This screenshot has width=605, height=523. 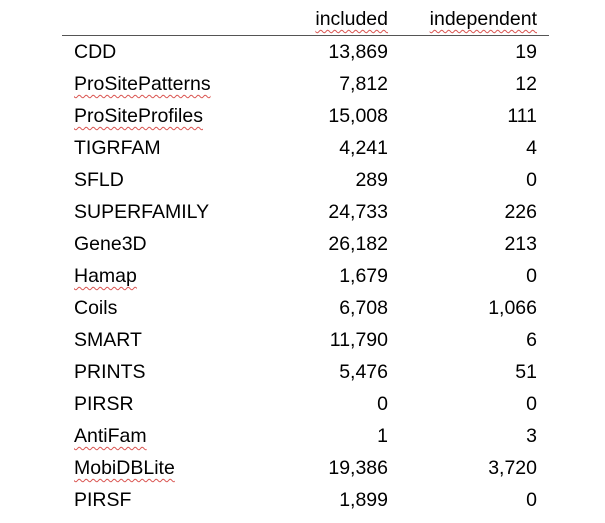 I want to click on cell-independent: 213, so click(x=520, y=244).